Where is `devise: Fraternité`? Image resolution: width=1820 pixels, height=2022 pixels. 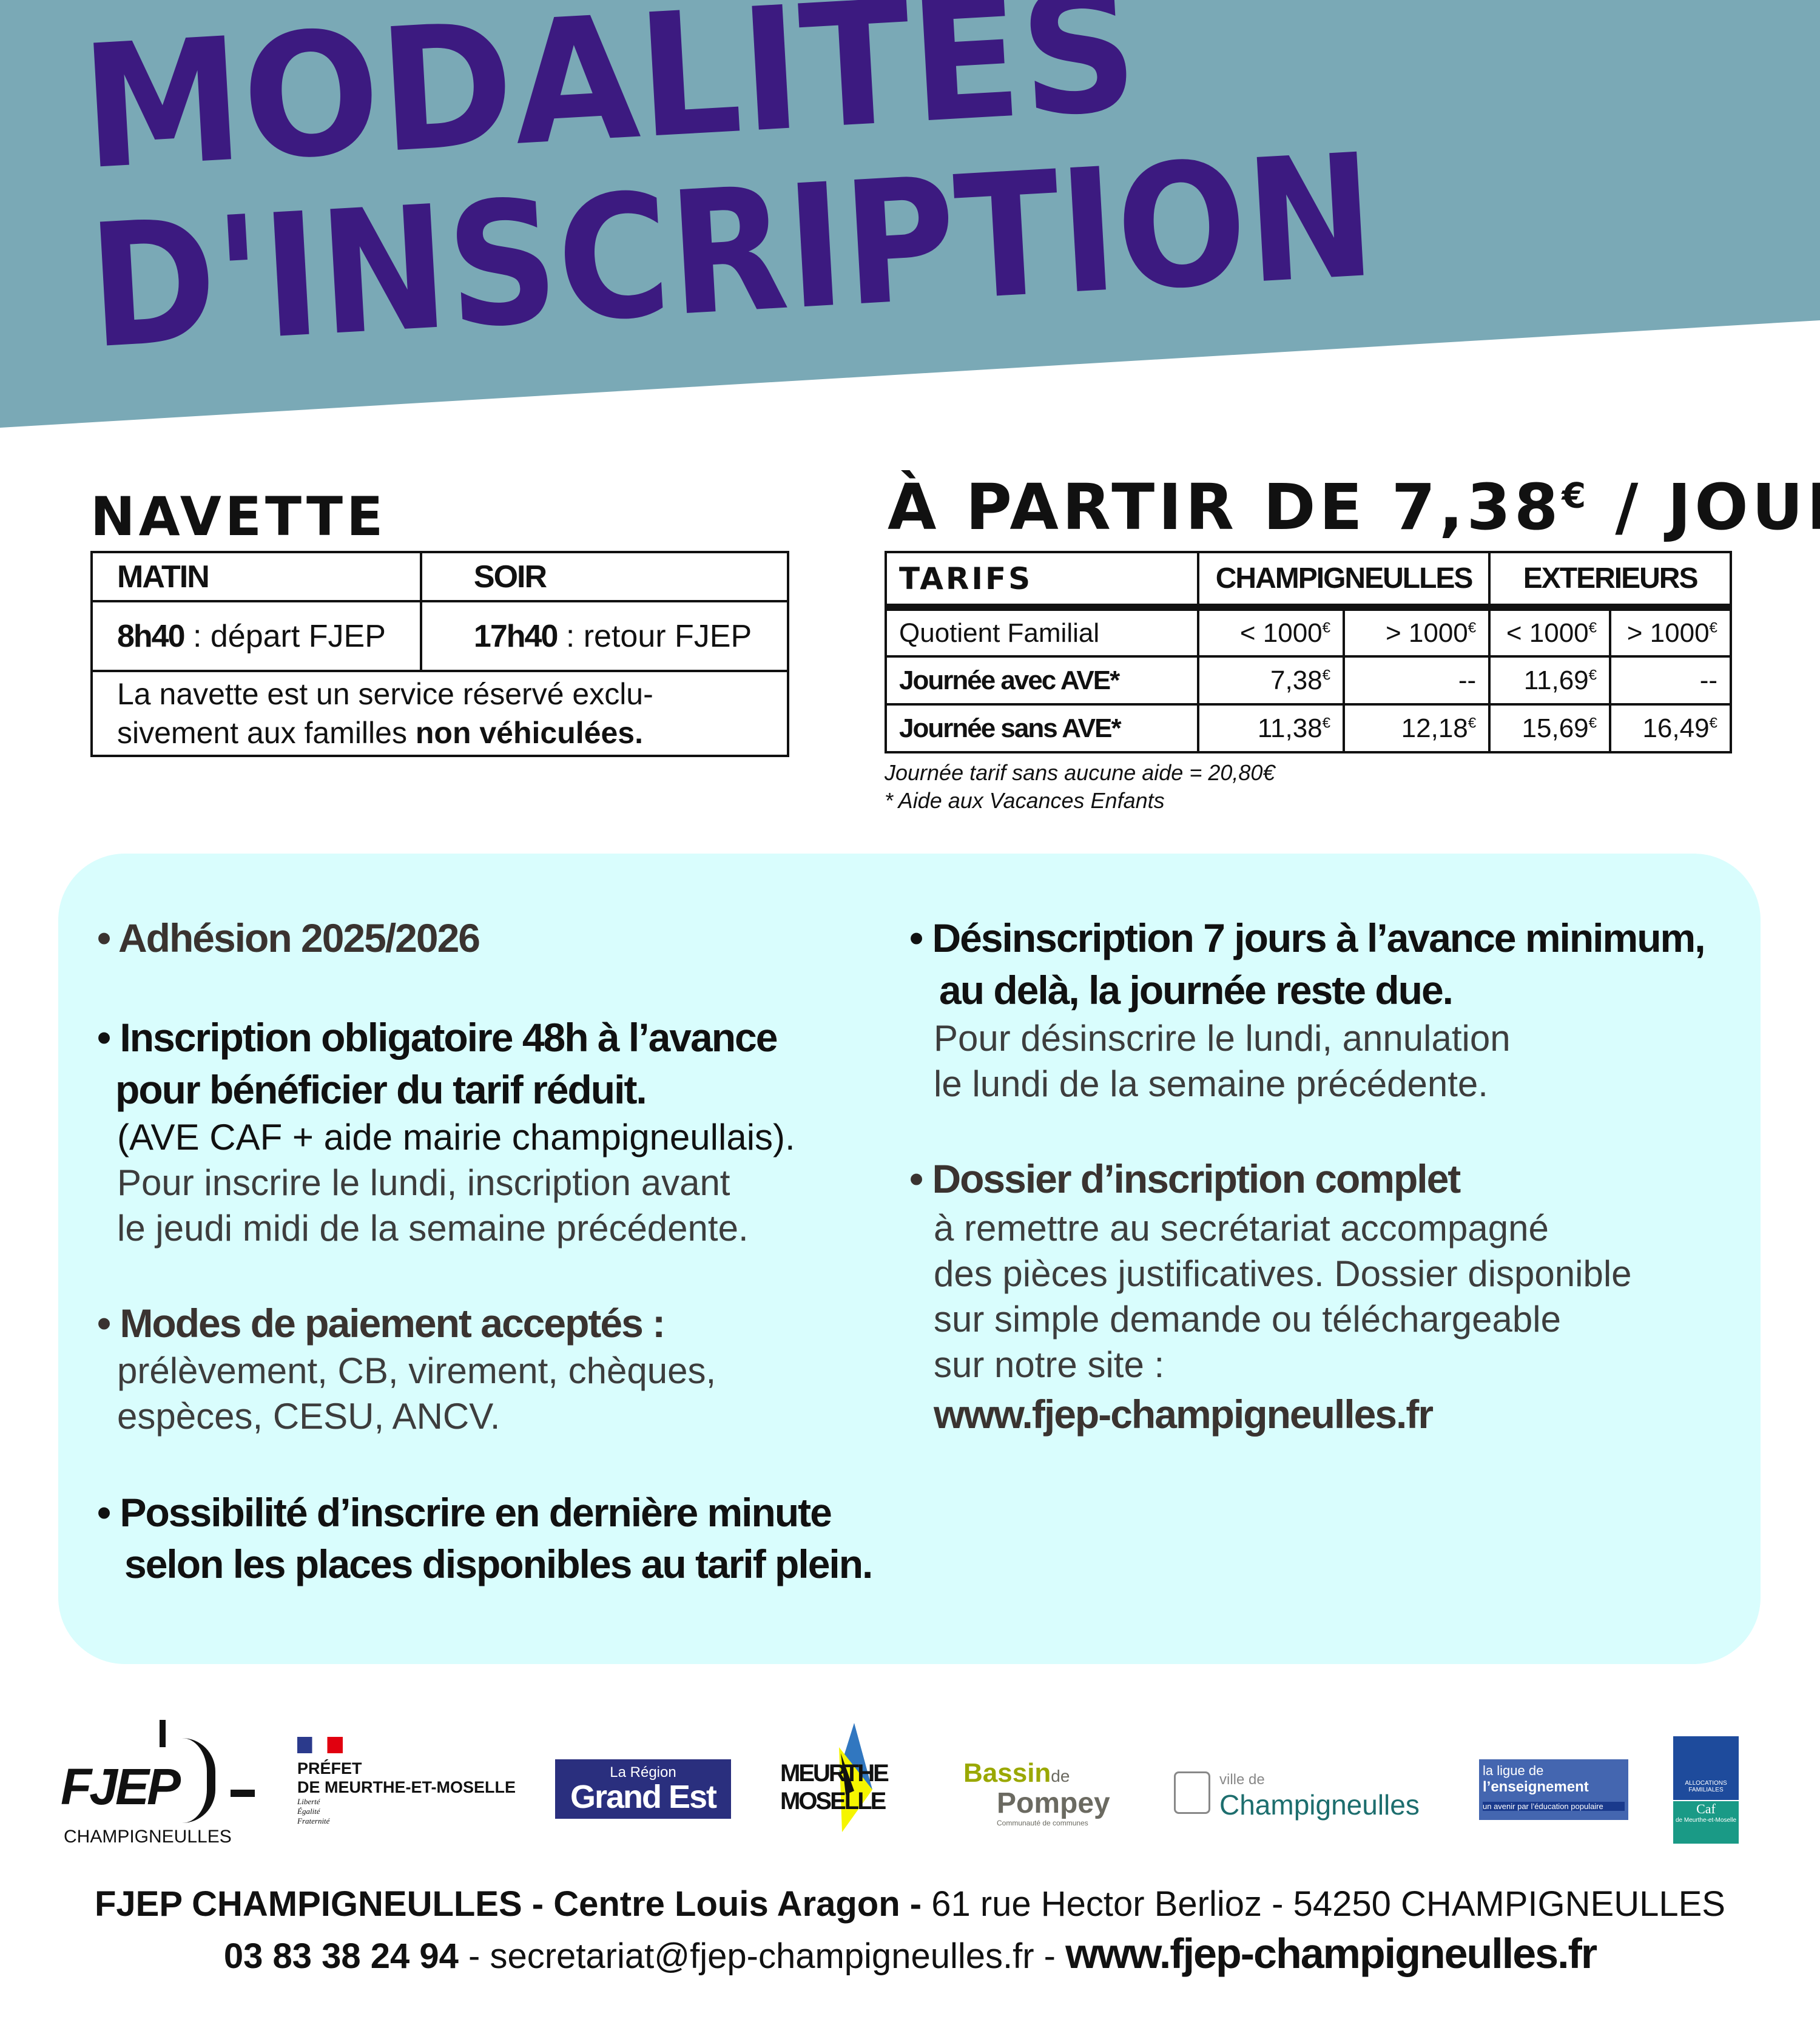 devise: Fraternité is located at coordinates (313, 1820).